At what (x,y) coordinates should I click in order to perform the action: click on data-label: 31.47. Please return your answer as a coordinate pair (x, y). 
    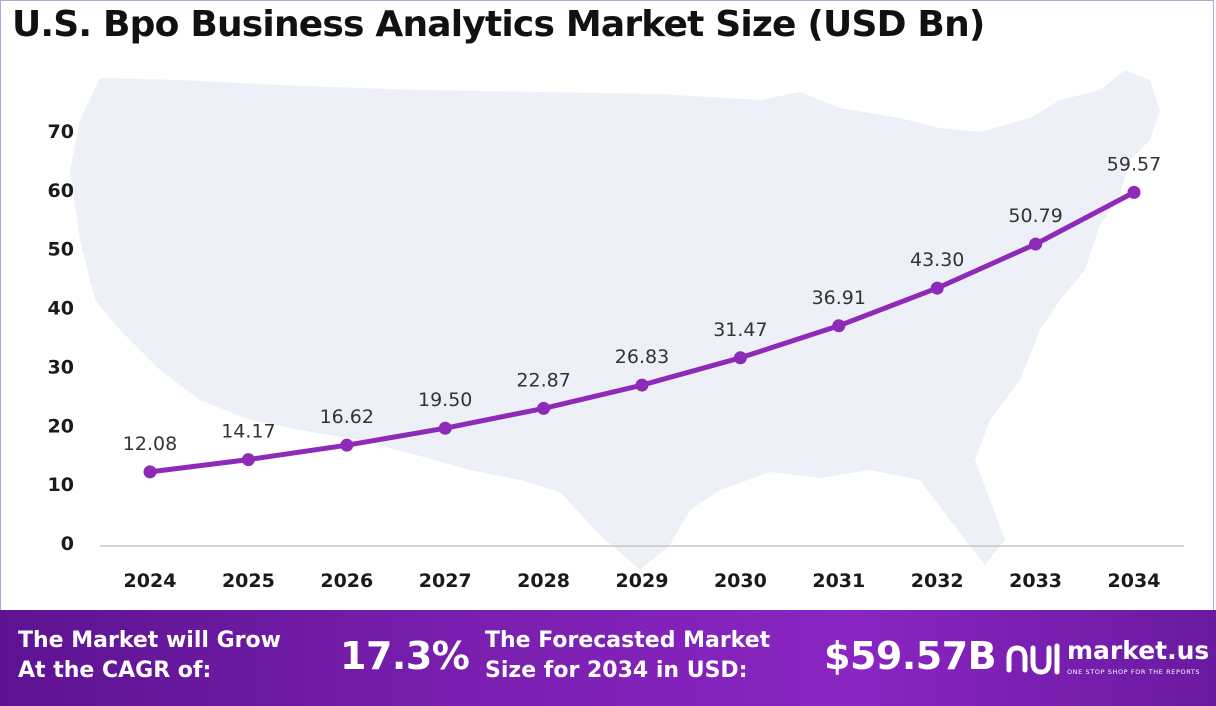
    Looking at the image, I should click on (740, 330).